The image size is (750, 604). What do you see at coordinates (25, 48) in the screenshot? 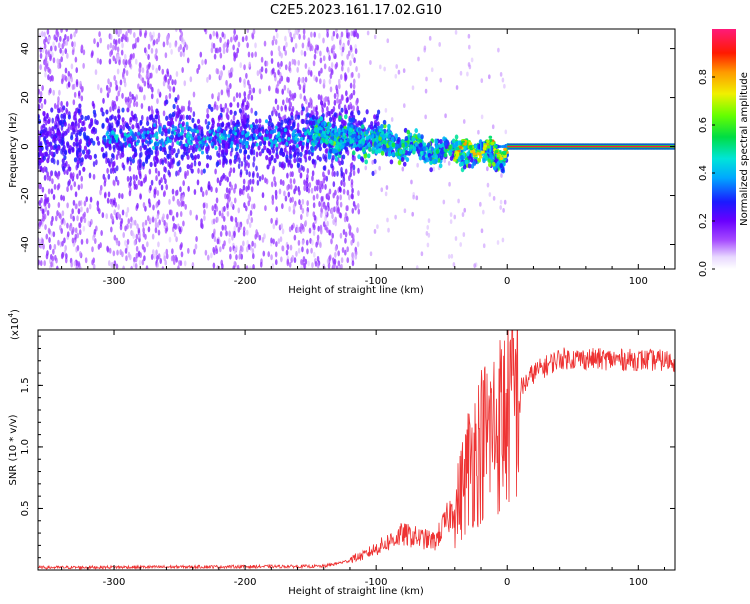
I see `spectrogram-ytick-label: 40` at bounding box center [25, 48].